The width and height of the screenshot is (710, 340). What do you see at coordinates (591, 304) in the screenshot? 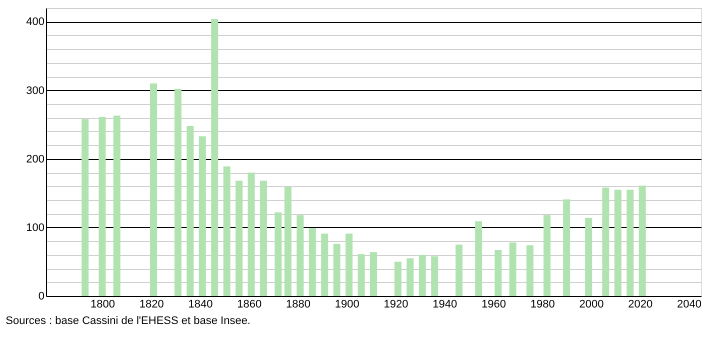
I see `x-tick-label: 2000` at bounding box center [591, 304].